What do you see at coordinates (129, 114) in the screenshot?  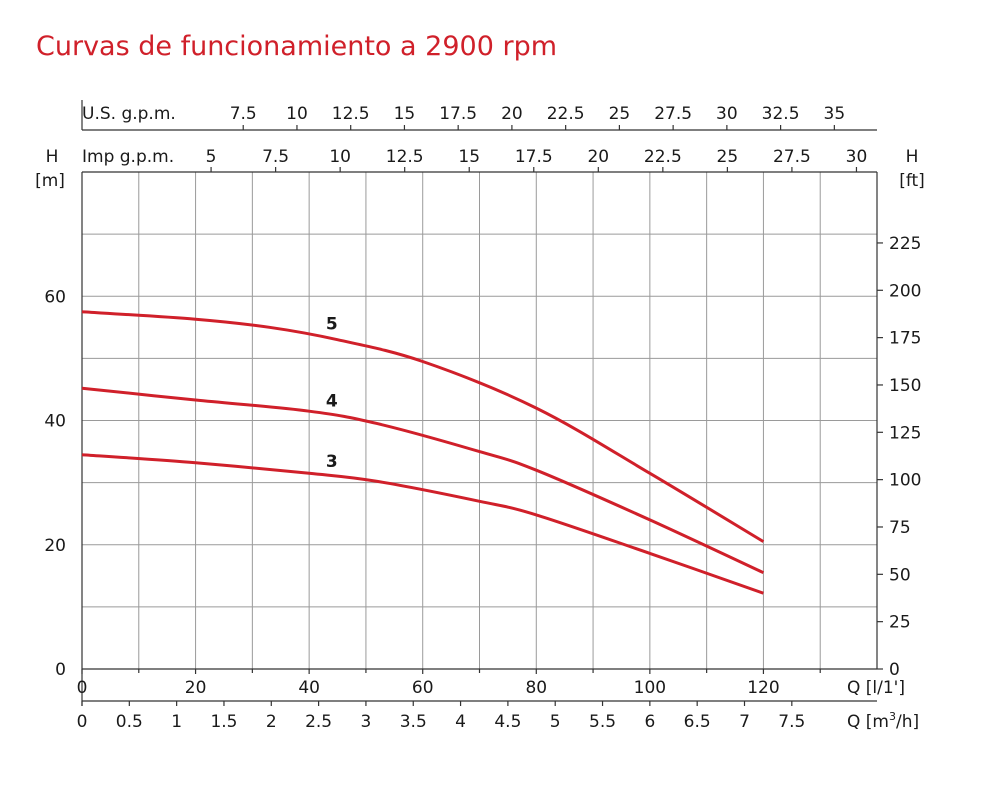 I see `us-gpm-axis-label: U.S. g.p.m.` at bounding box center [129, 114].